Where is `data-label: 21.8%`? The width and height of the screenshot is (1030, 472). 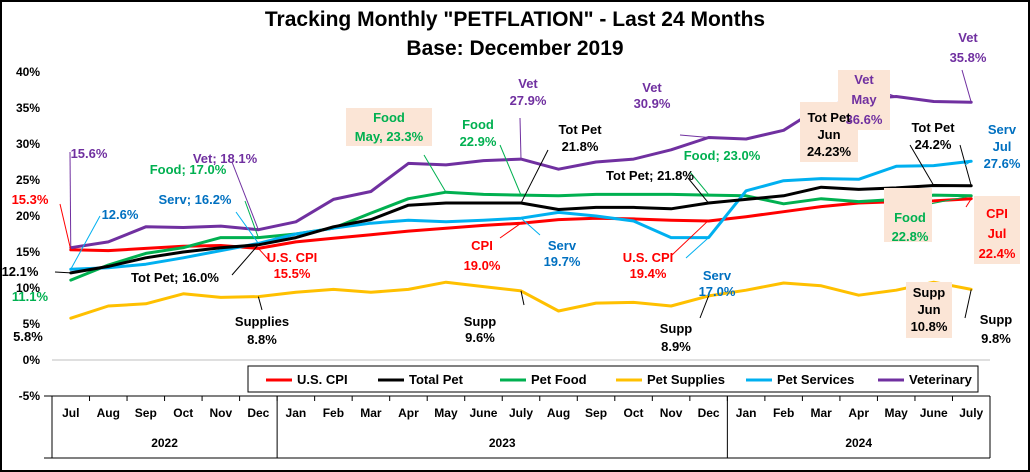
data-label: 21.8% is located at coordinates (580, 146).